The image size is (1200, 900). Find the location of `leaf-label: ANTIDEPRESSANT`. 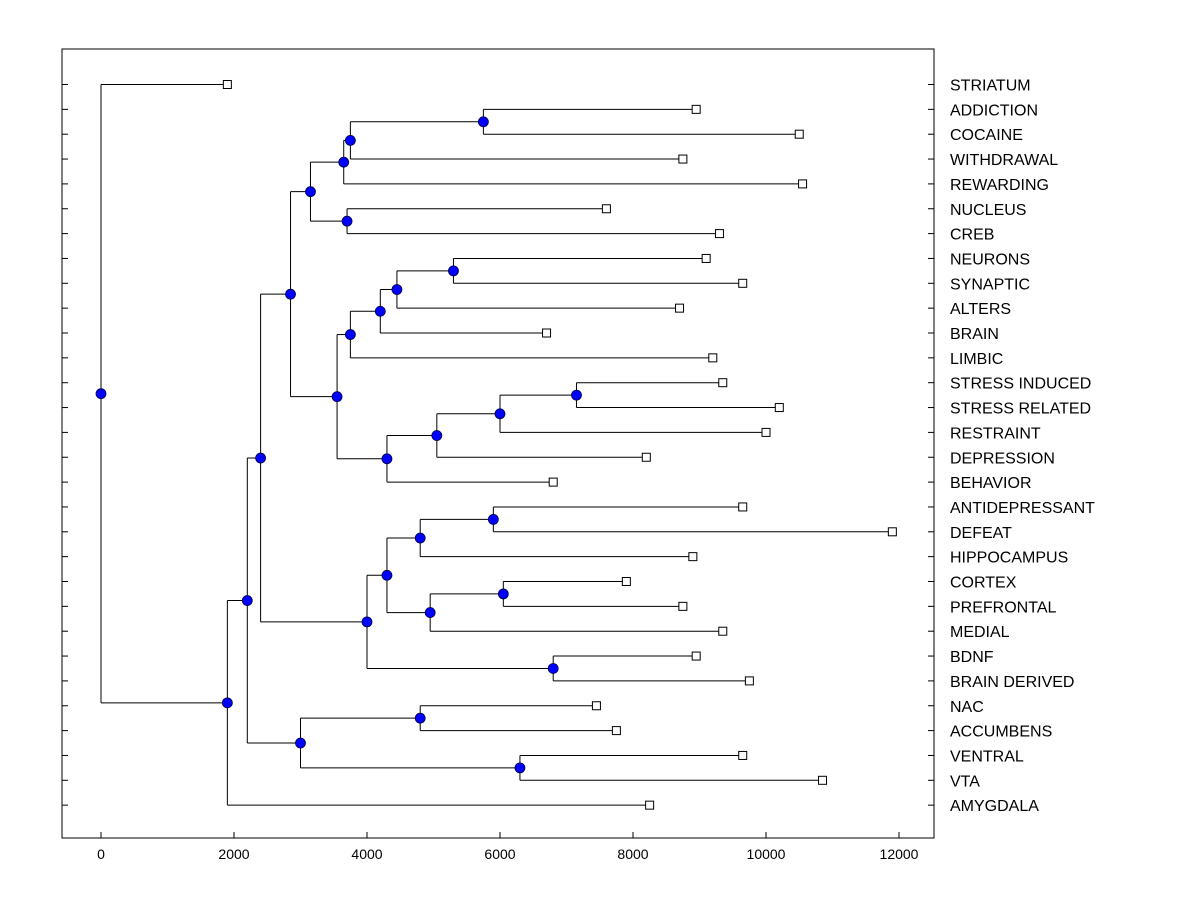

leaf-label: ANTIDEPRESSANT is located at coordinates (1022, 508).